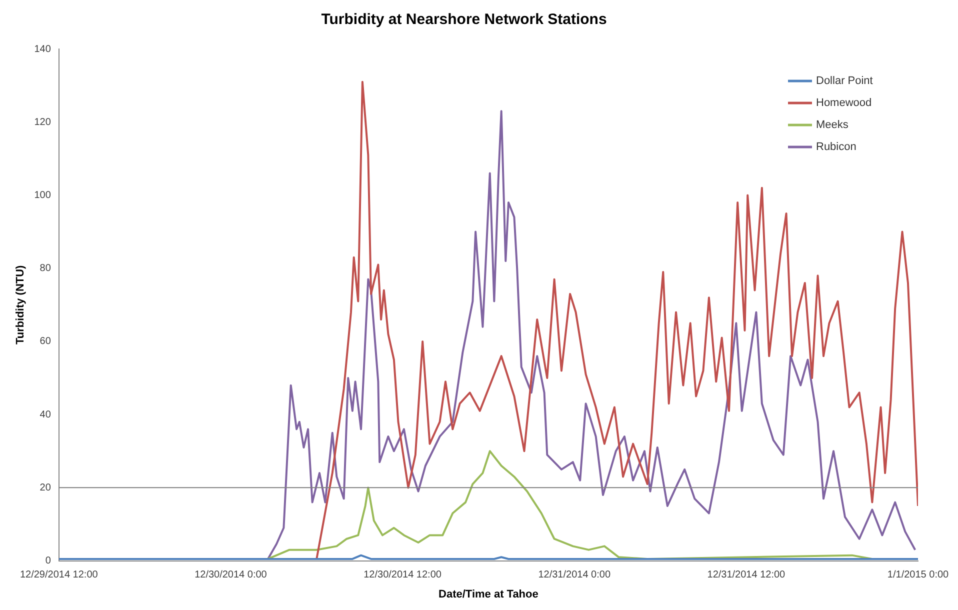  Describe the element at coordinates (844, 81) in the screenshot. I see `legend-label: Dollar Point` at that location.